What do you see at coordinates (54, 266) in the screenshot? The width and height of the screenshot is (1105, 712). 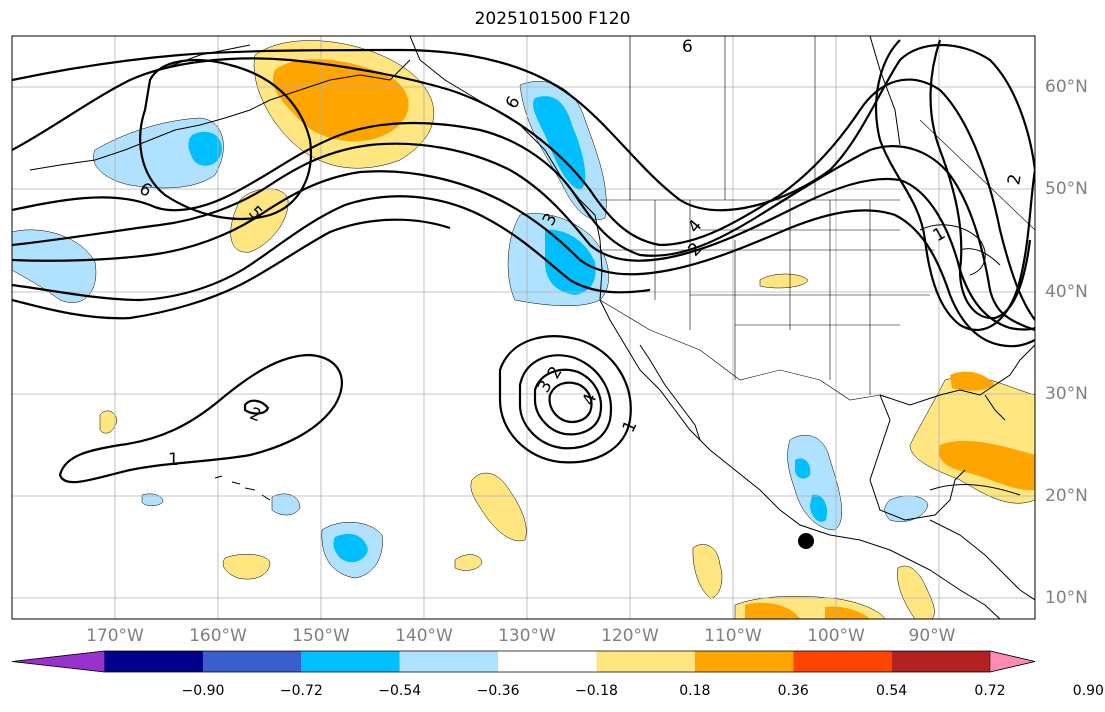 I see `negative-anomaly-west-pacific` at bounding box center [54, 266].